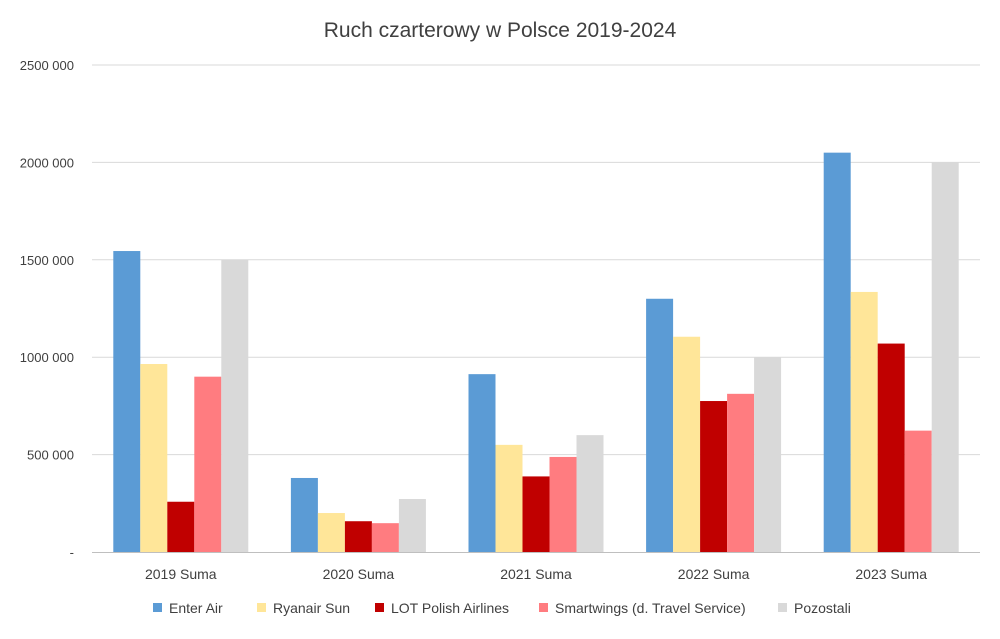 The image size is (1000, 639). Describe the element at coordinates (72, 552) in the screenshot. I see `y-tick-label: -` at that location.